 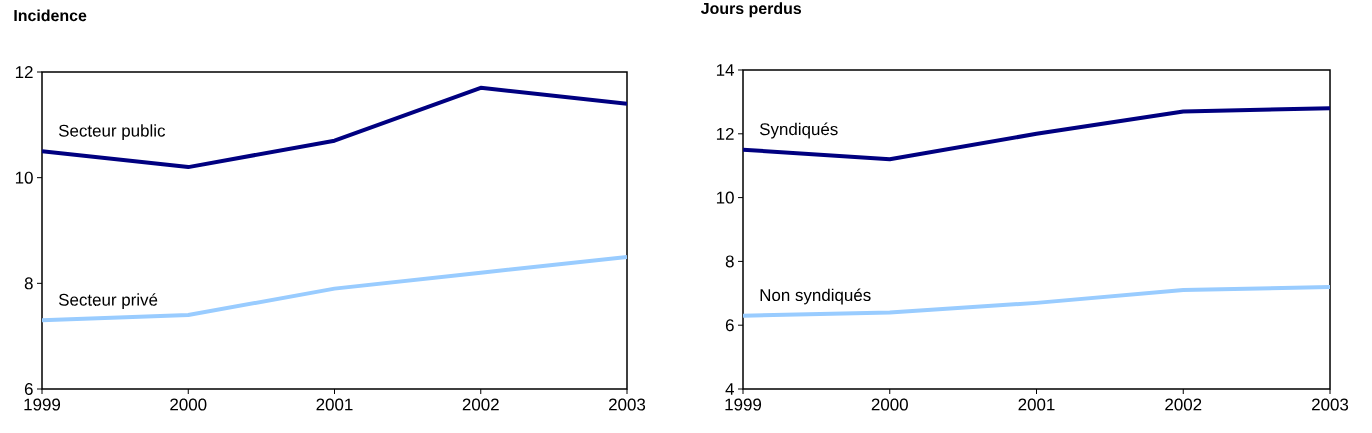 What do you see at coordinates (815, 296) in the screenshot?
I see `series-label: Non syndiqués` at bounding box center [815, 296].